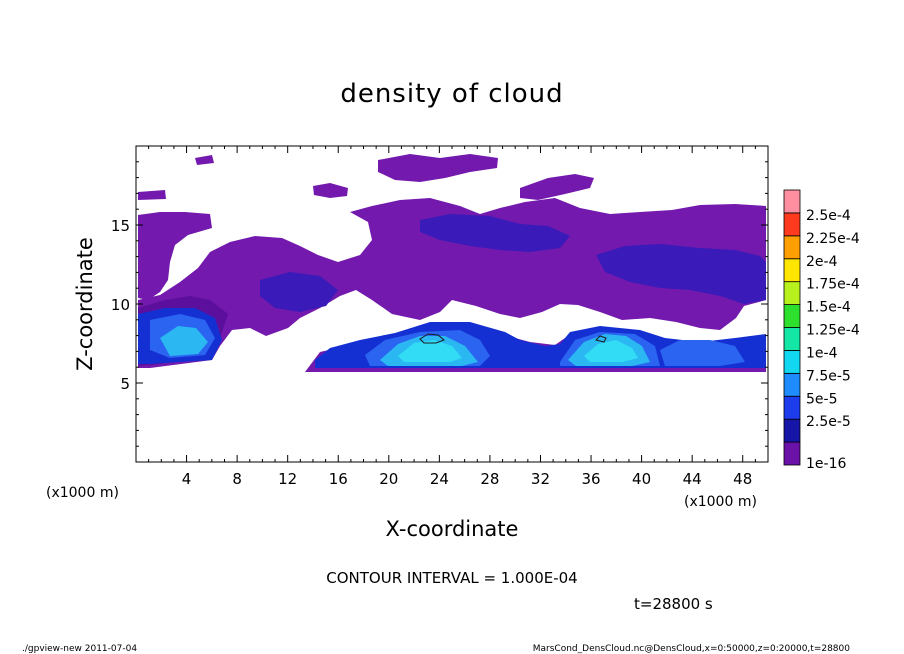  I want to click on x-tick-label: 24, so click(439, 479).